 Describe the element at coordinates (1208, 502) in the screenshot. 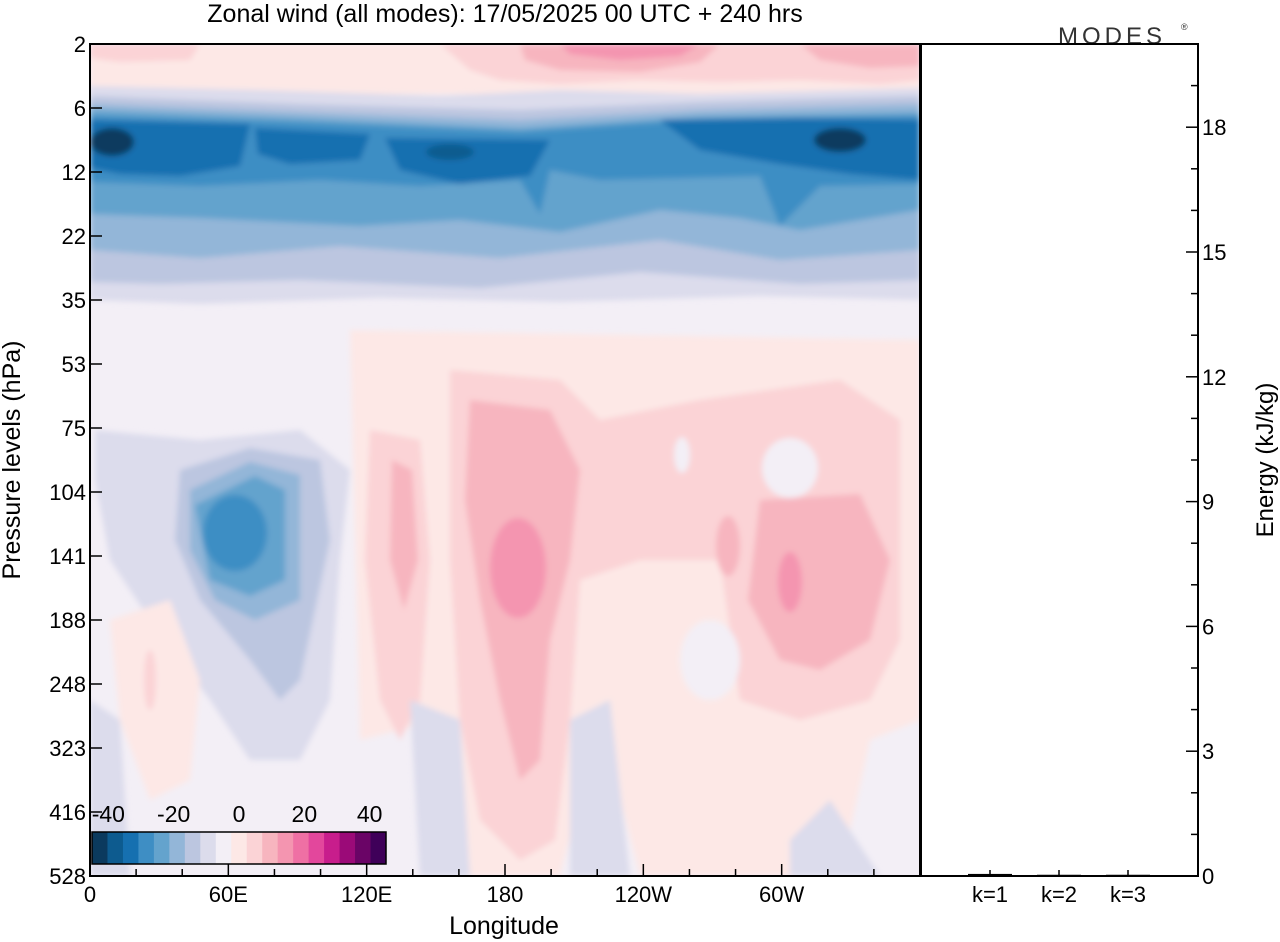

I see `energy-tick-label: 9` at that location.